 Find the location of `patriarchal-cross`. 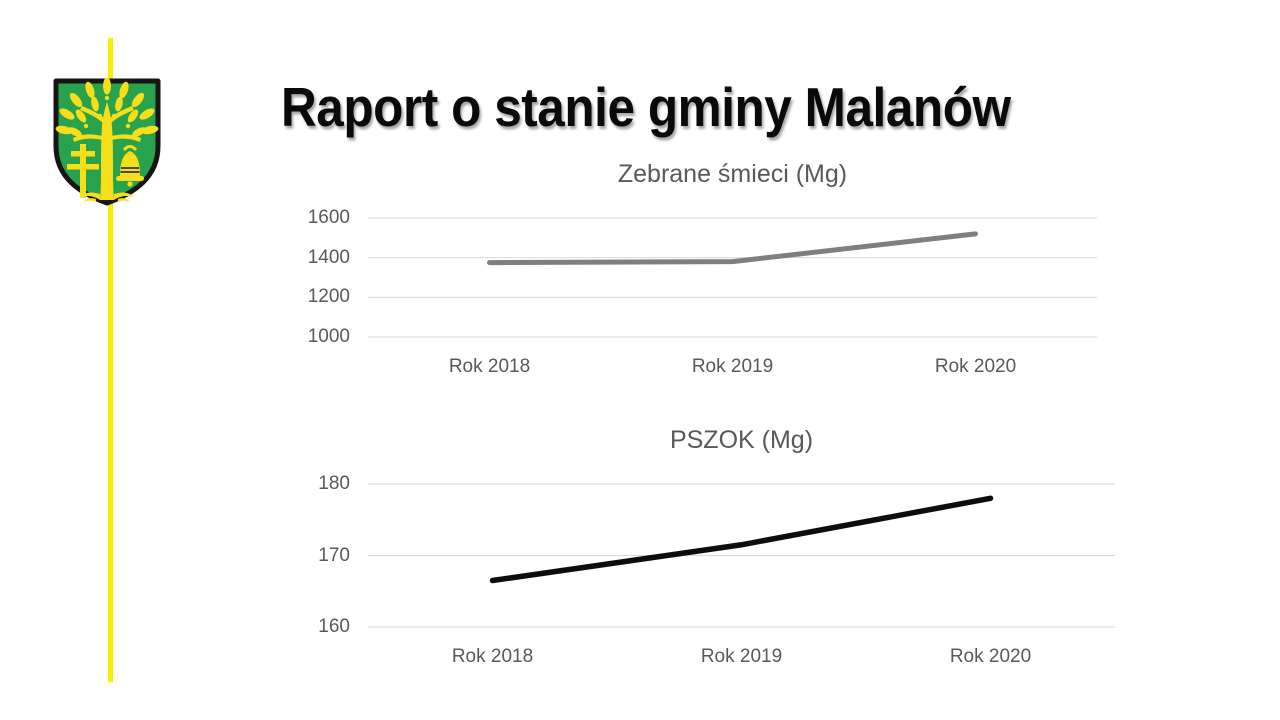

patriarchal-cross is located at coordinates (83, 171).